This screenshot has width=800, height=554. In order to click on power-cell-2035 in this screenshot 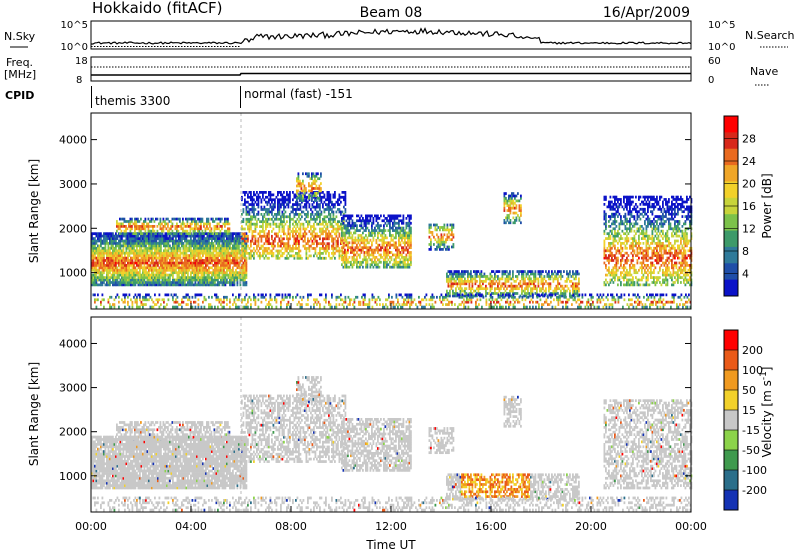, I will do `click(245, 238)`.